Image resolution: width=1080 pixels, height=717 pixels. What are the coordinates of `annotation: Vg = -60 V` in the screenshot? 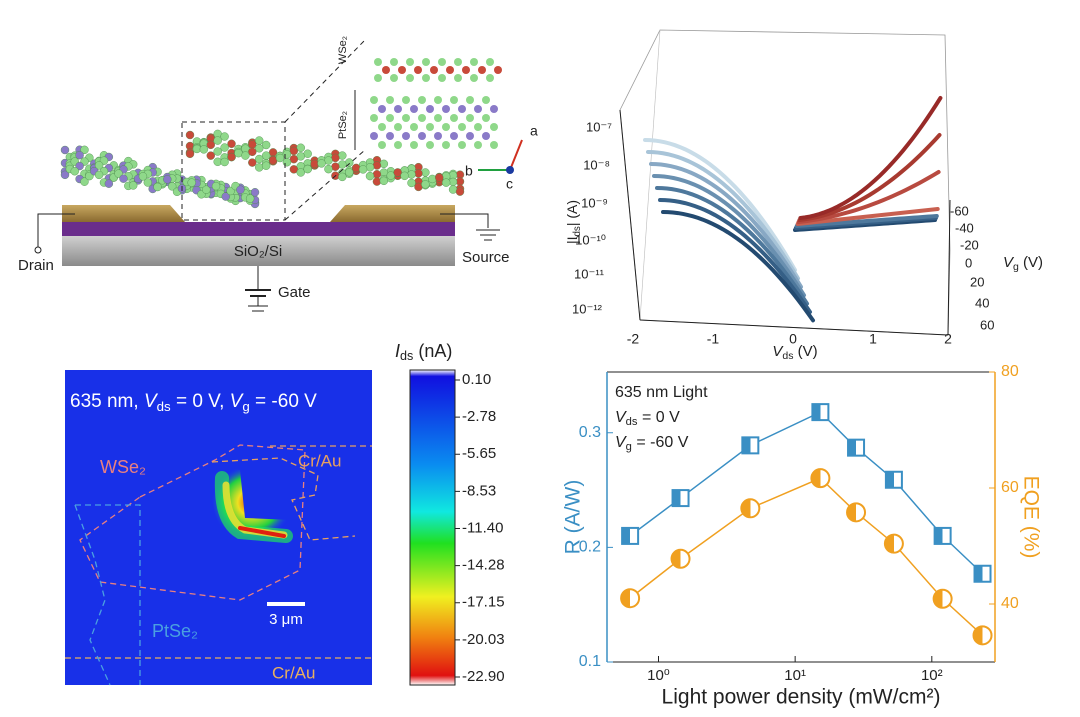 It's located at (652, 443).